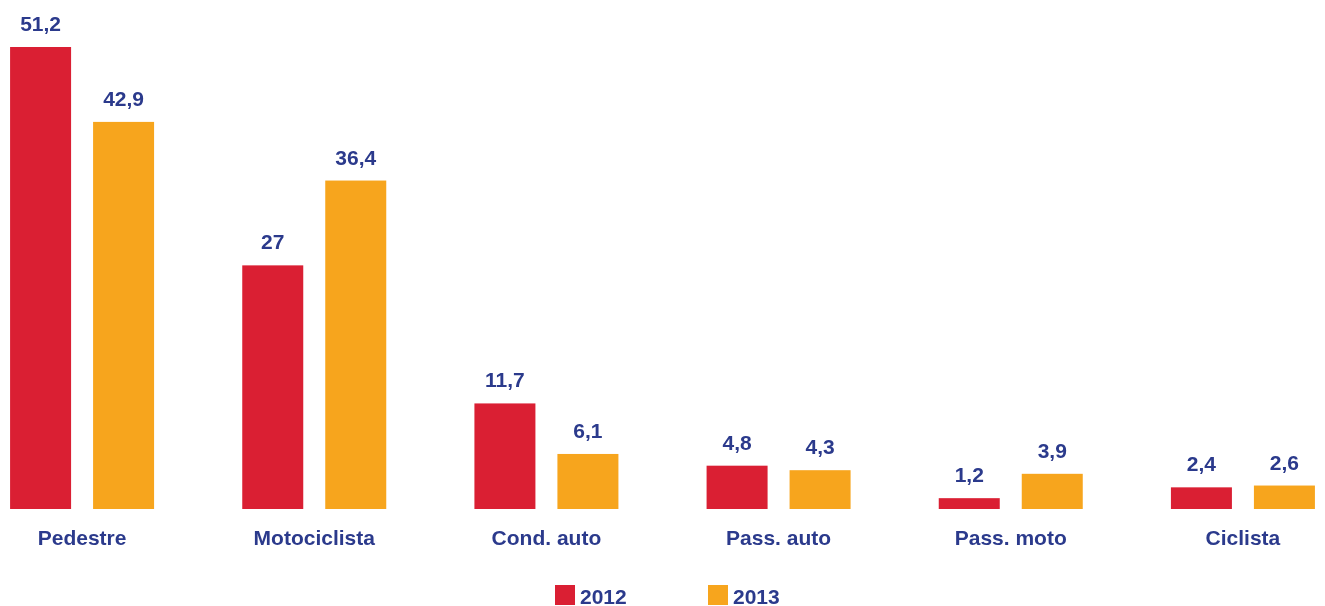 This screenshot has width=1325, height=606. I want to click on legend-label: 2013, so click(756, 595).